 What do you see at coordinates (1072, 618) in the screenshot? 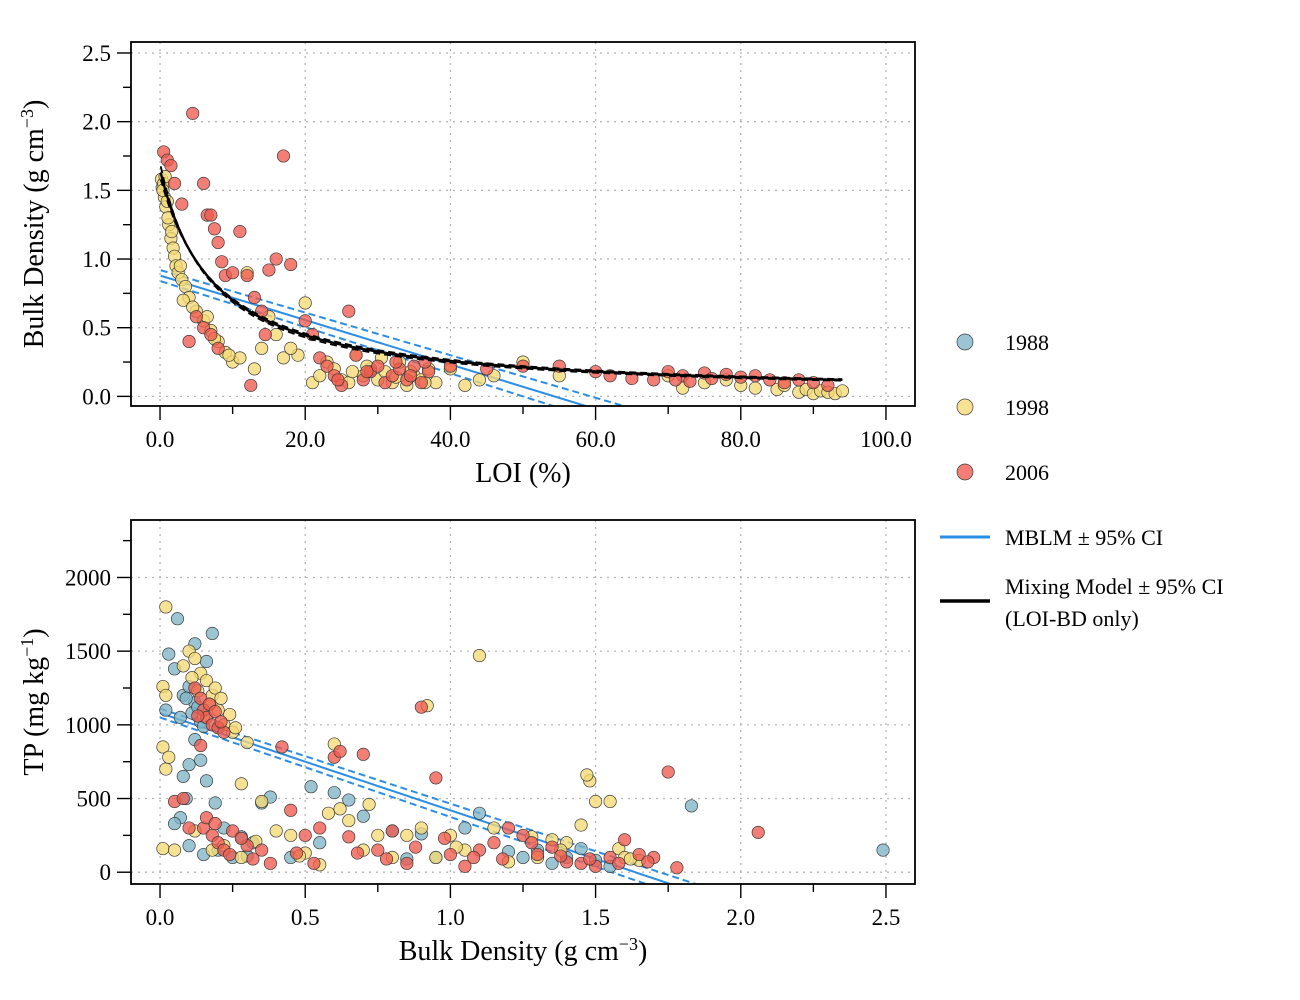
I see `legend-label-mixing-note: (LOI-BD only)` at bounding box center [1072, 618].